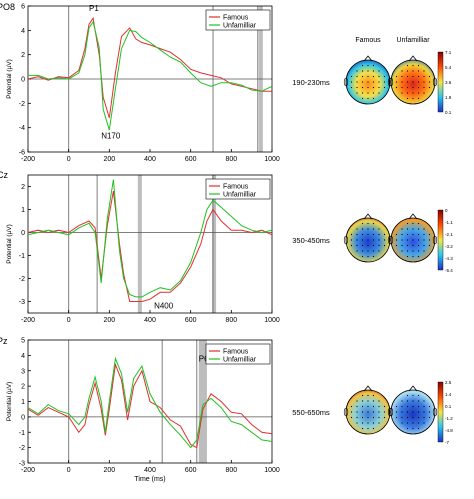 This screenshot has width=474, height=499. Describe the element at coordinates (449, 222) in the screenshot. I see `colorbar-tick-label: -1.1` at that location.